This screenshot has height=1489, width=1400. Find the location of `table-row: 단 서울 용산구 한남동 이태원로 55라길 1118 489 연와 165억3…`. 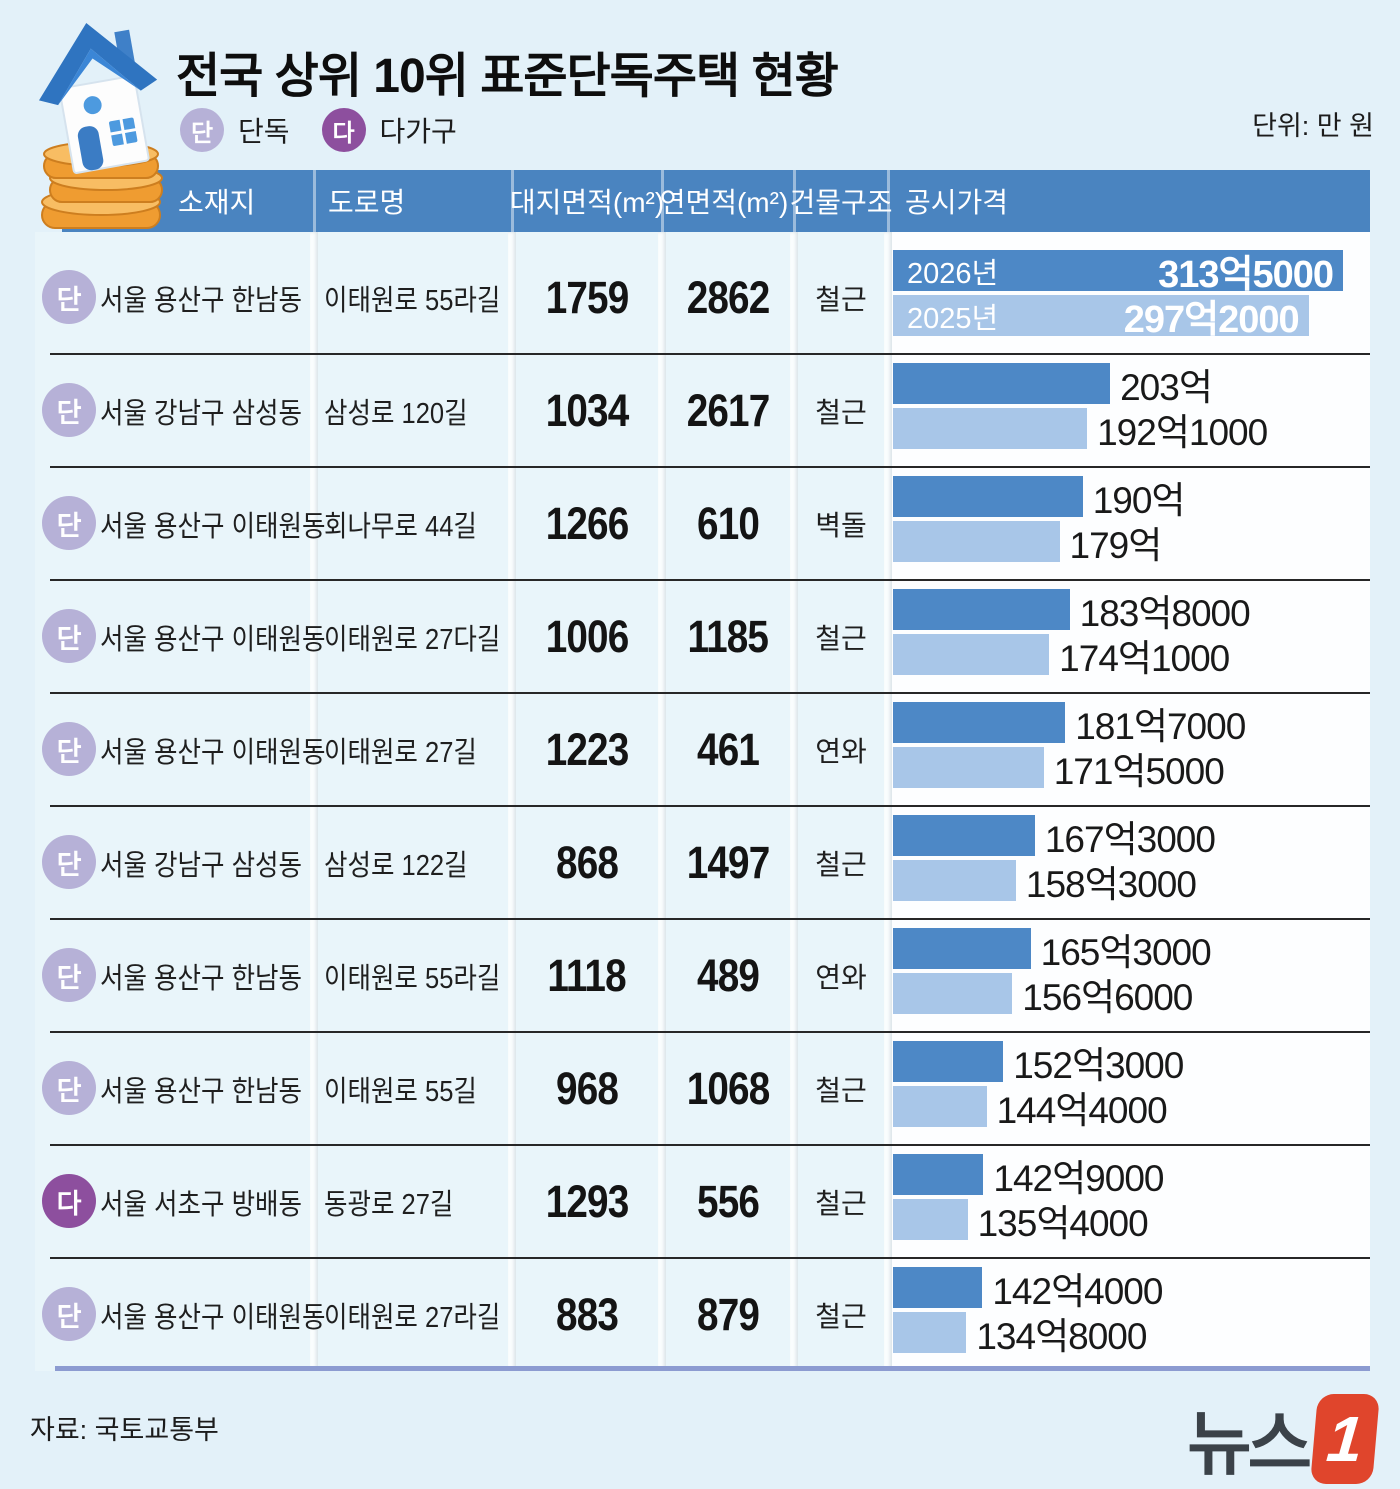

table-row: 단 서울 용산구 한남동 이태원로 55라길 1118 489 연와 165억3… is located at coordinates (700, 975).